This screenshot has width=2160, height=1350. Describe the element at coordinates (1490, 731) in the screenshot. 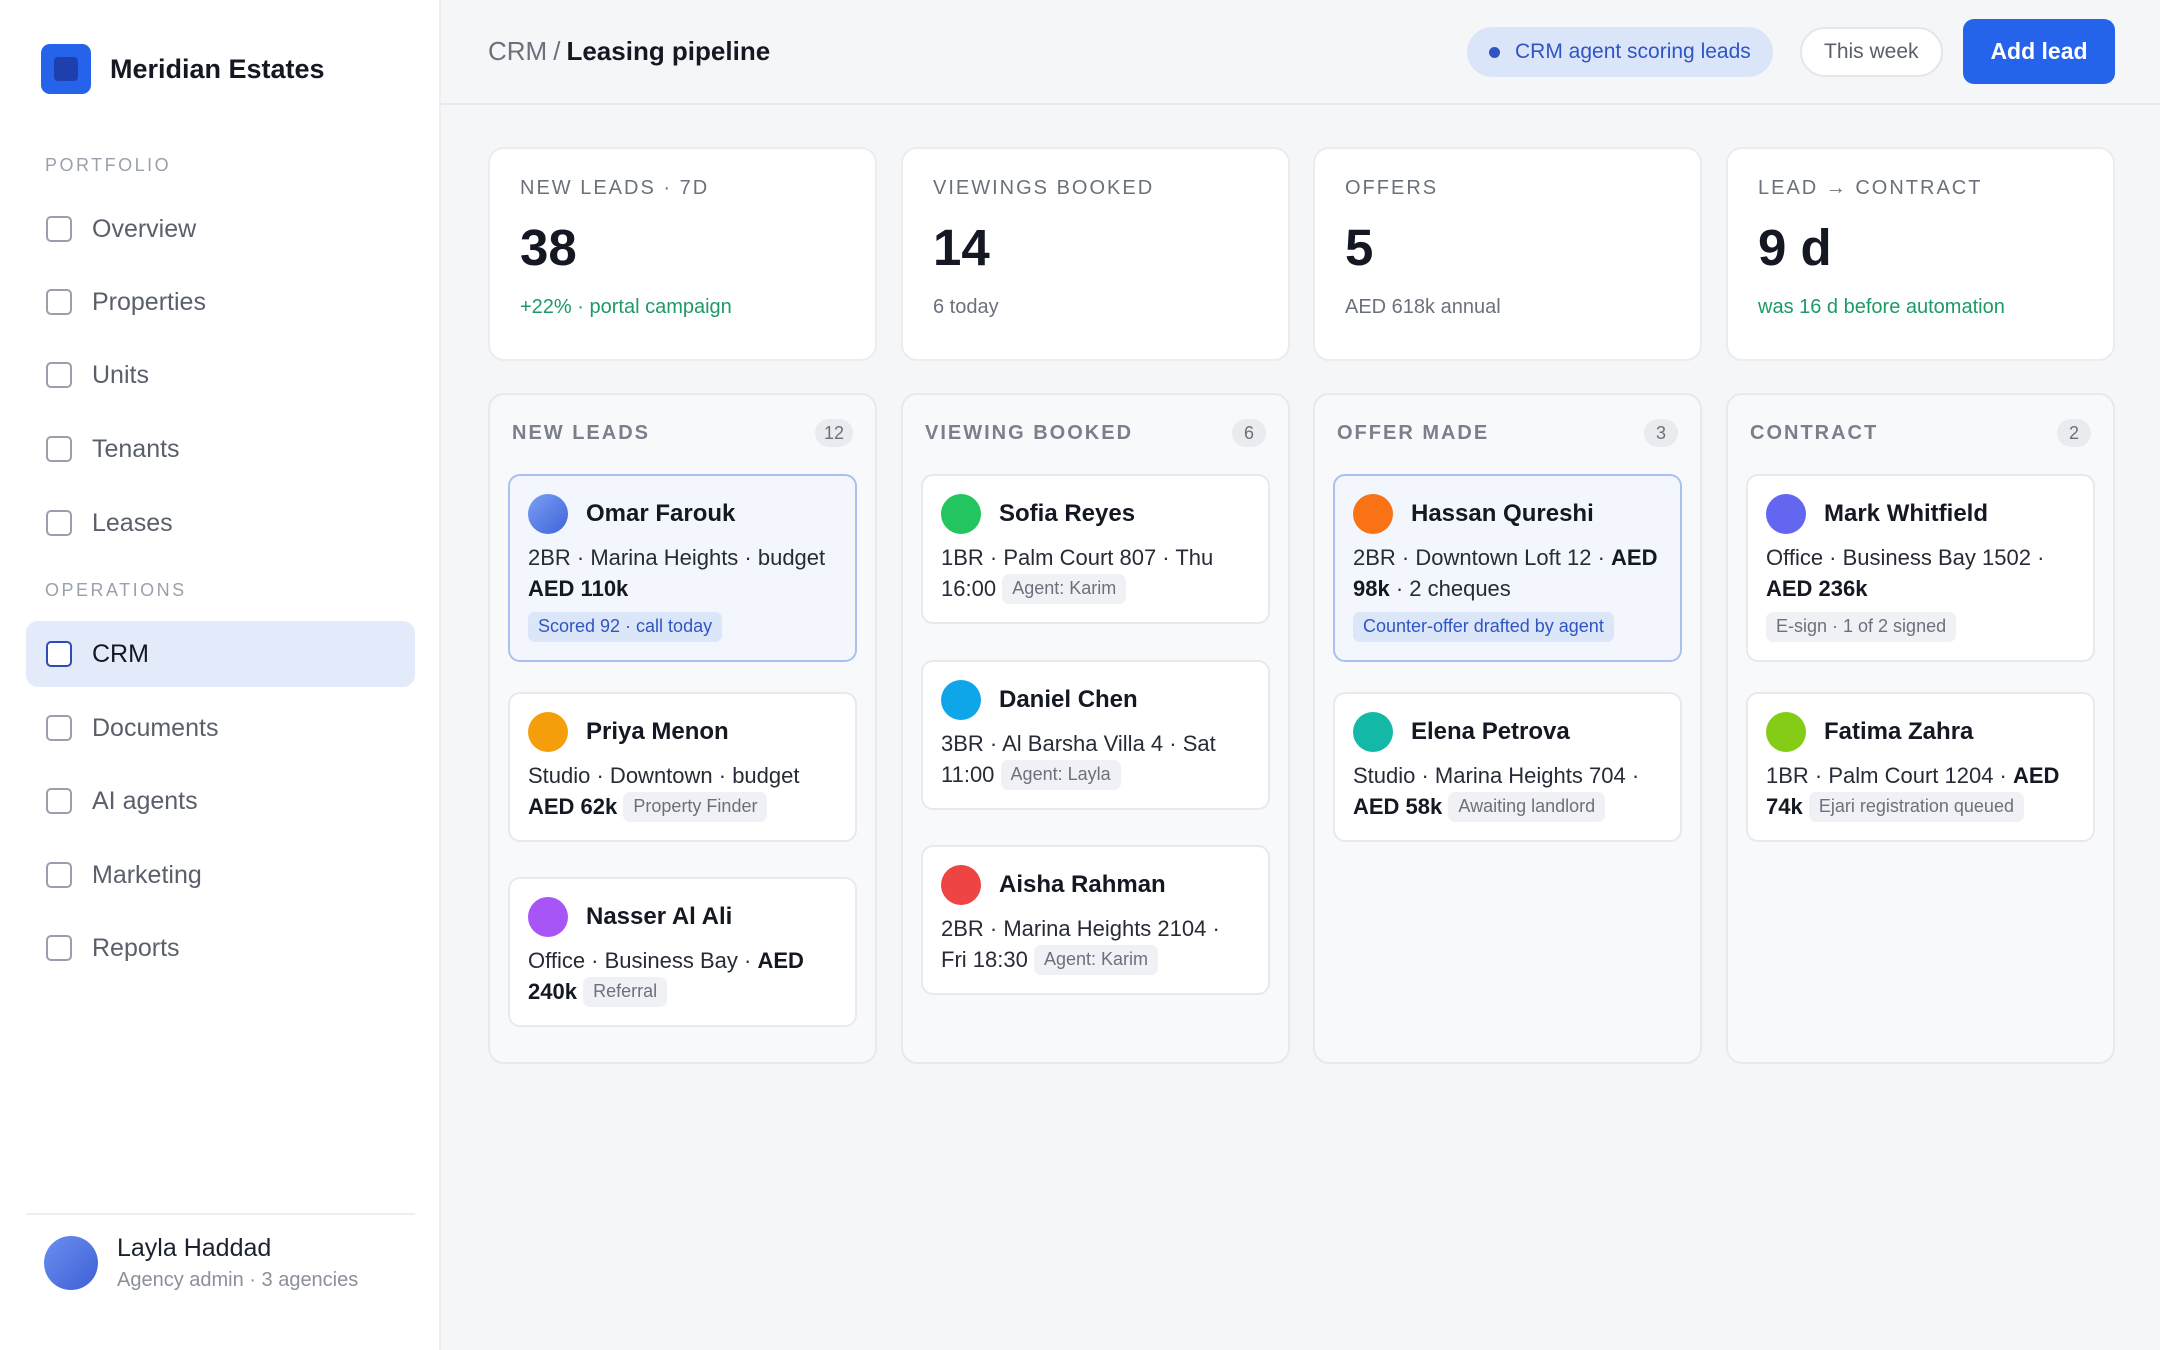

I see `lead-name: Elena Petrova` at that location.